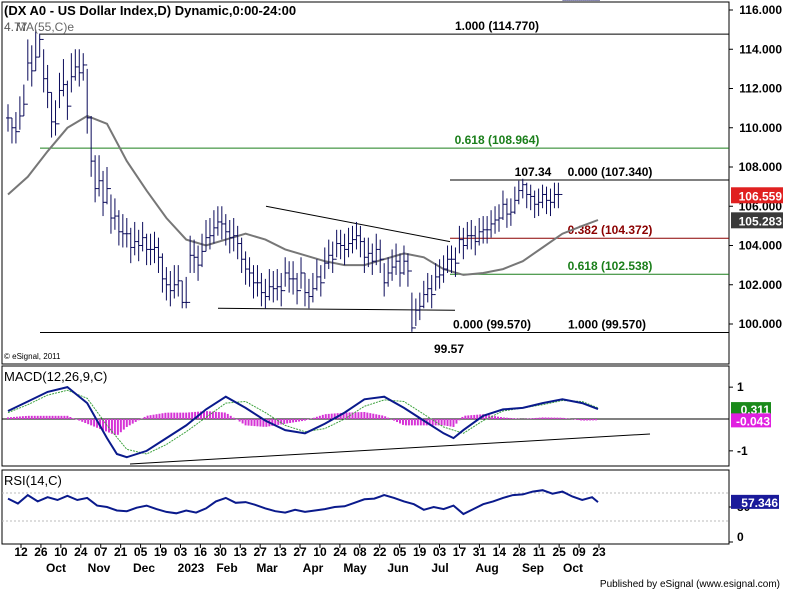 The image size is (785, 591). I want to click on x-axis-day-label: 12, so click(21, 552).